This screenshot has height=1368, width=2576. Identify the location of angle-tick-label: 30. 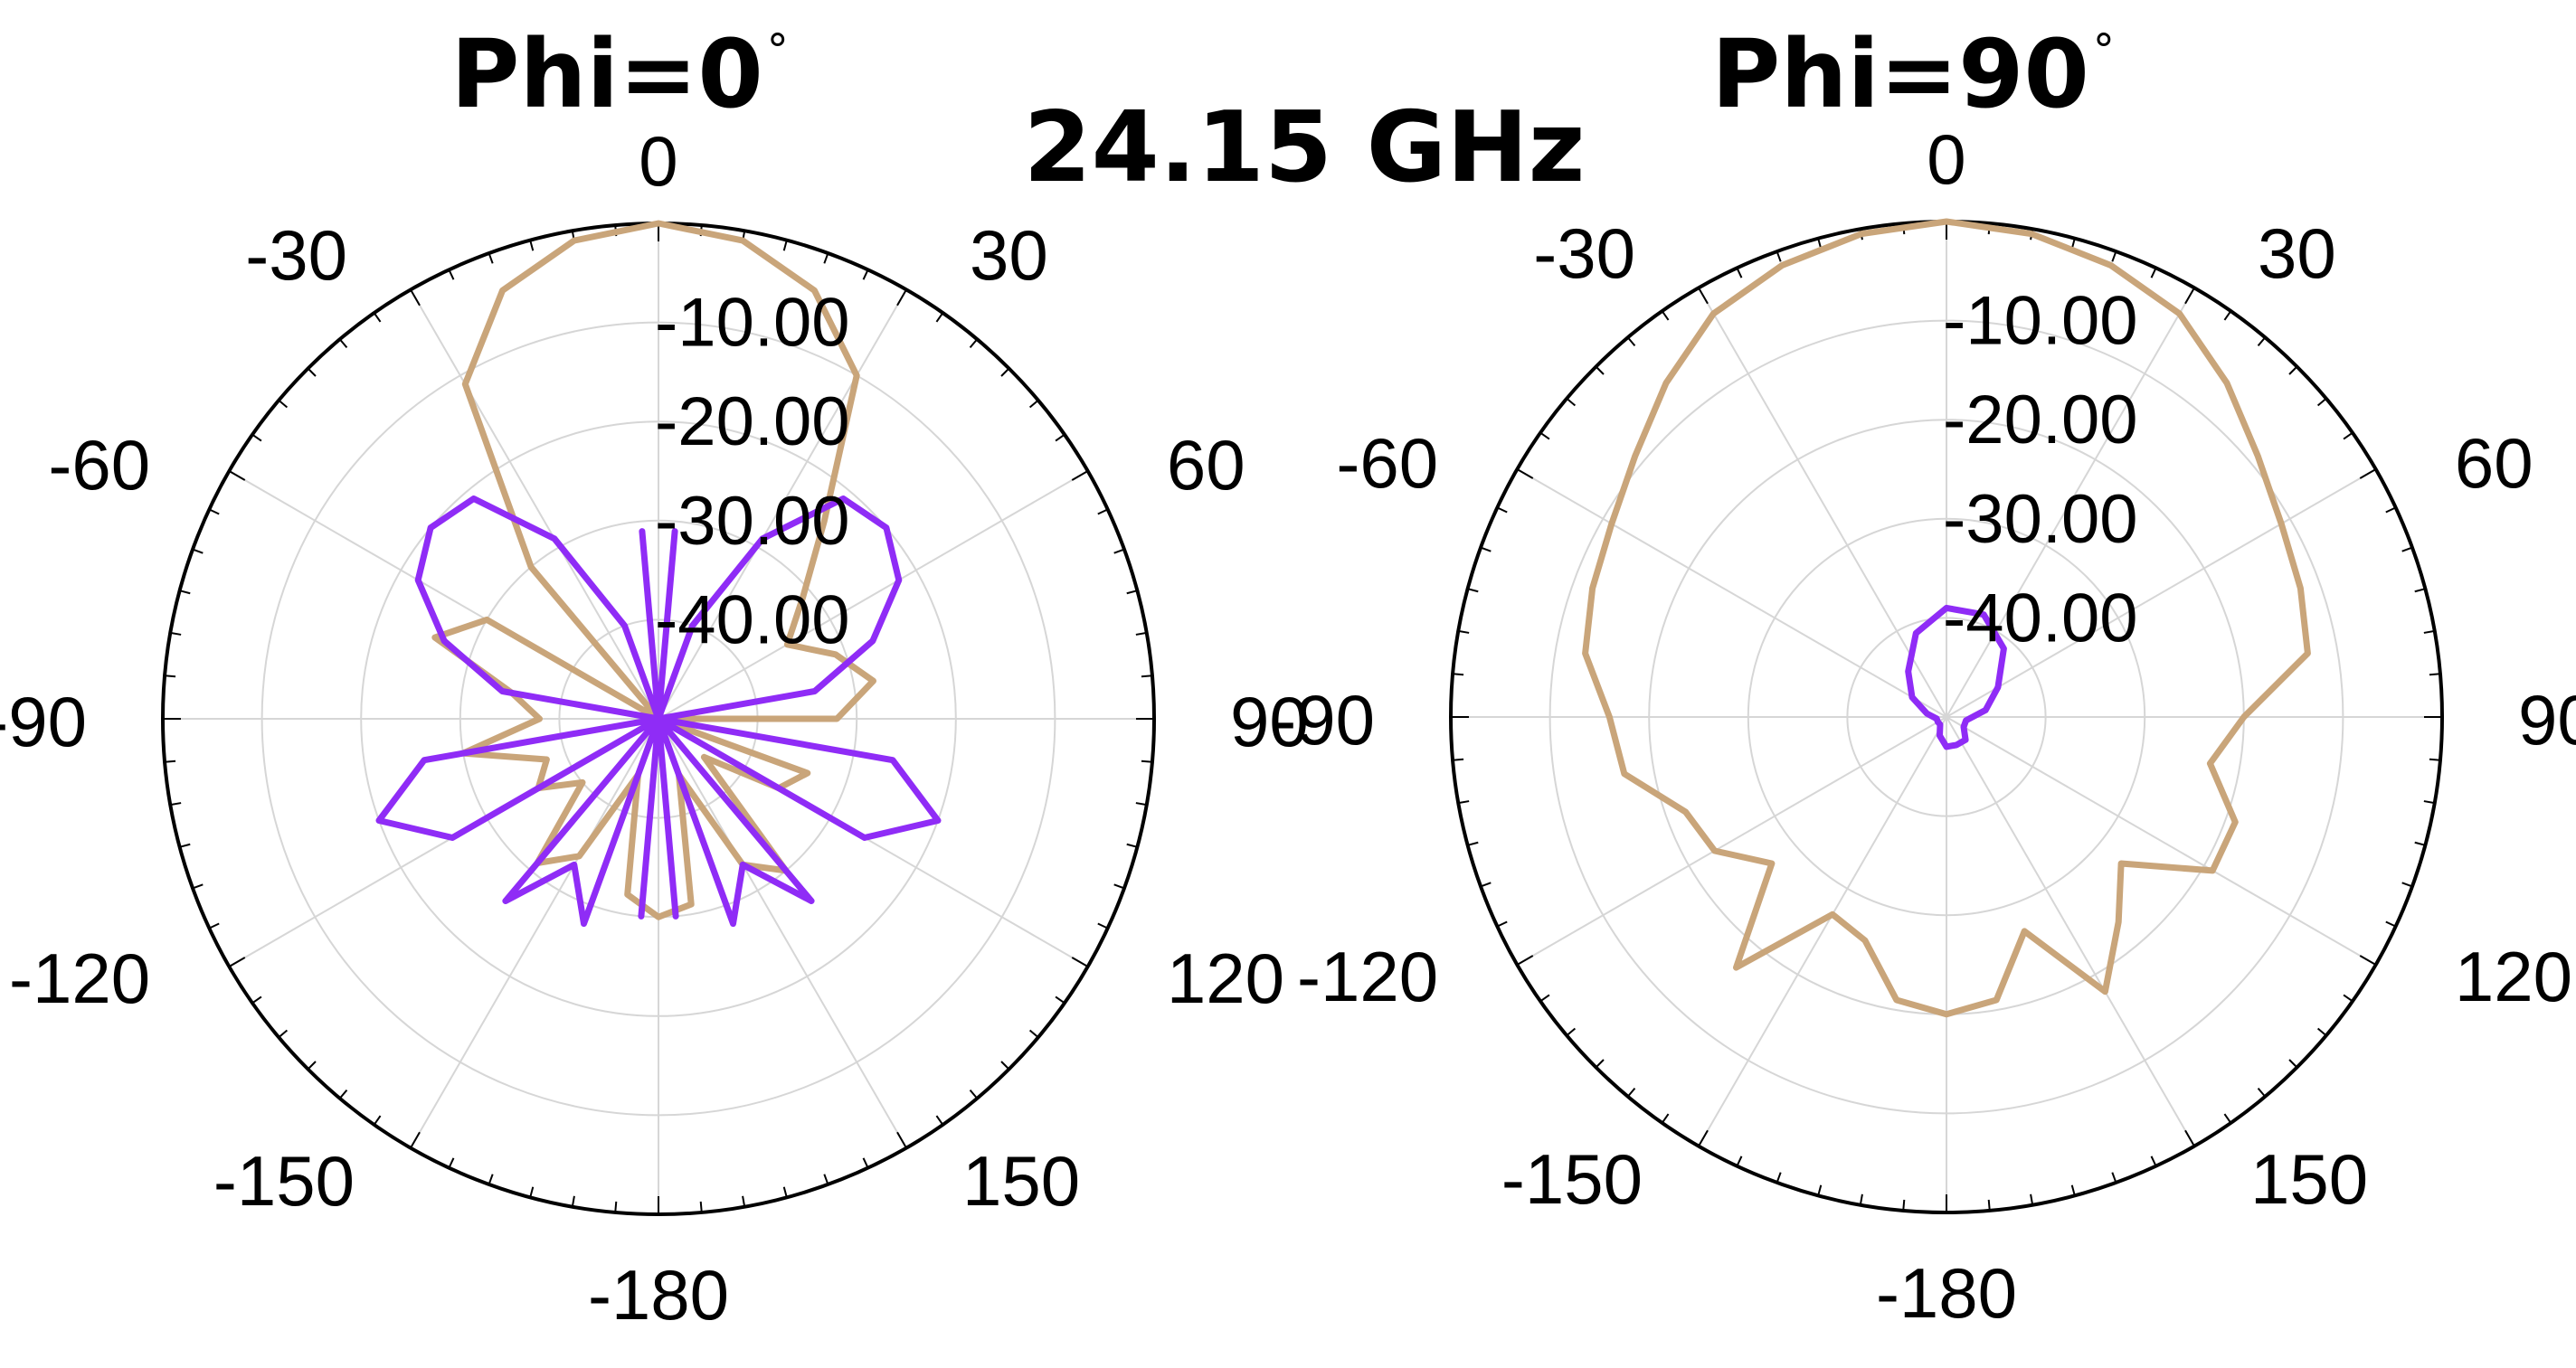
(2297, 253).